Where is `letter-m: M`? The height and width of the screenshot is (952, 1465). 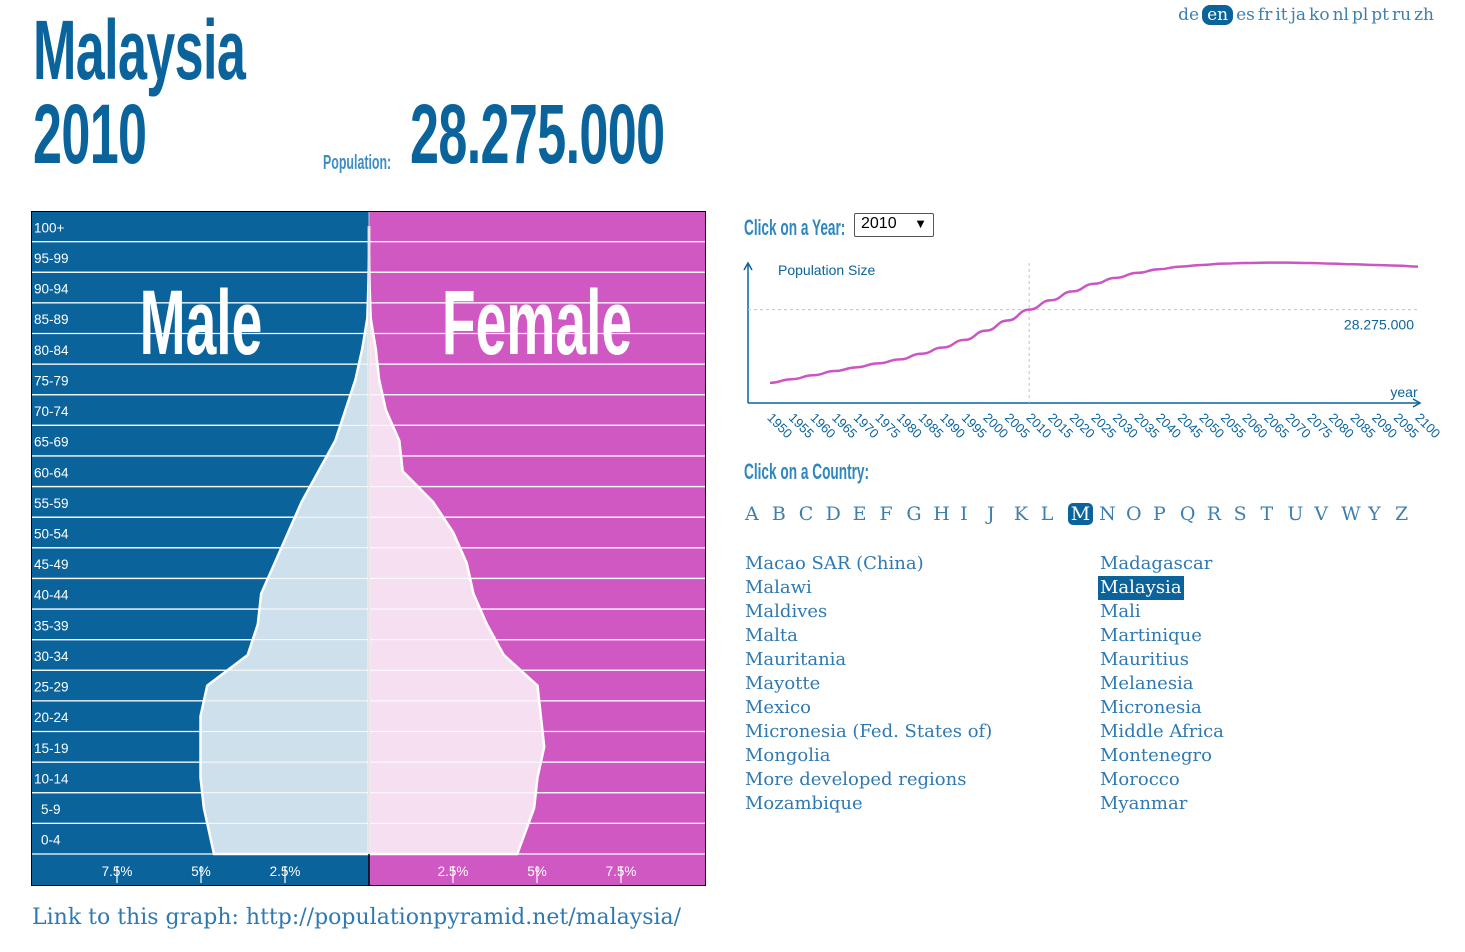 letter-m: M is located at coordinates (1080, 514).